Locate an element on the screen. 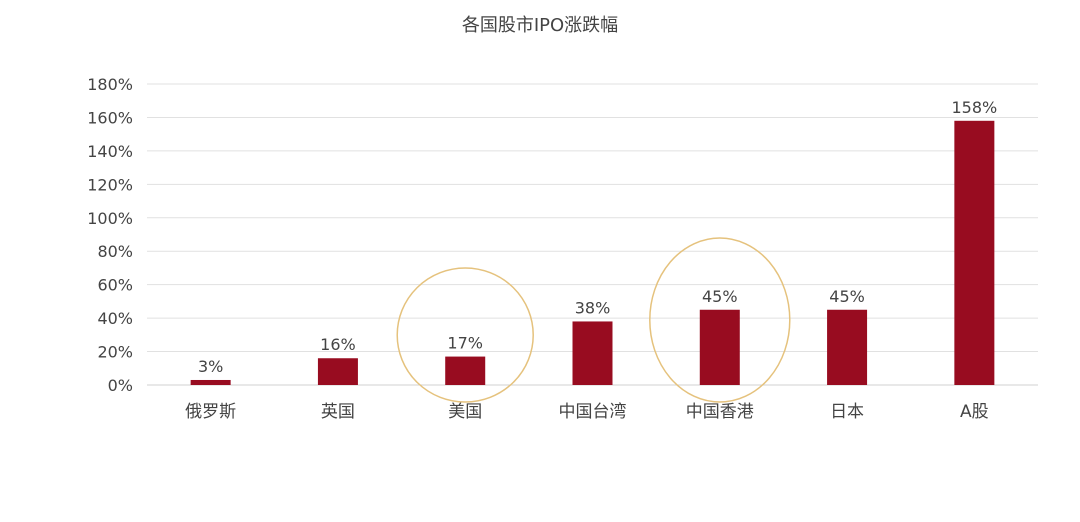 The image size is (1080, 522). x-tick-label: 英国 is located at coordinates (338, 412).